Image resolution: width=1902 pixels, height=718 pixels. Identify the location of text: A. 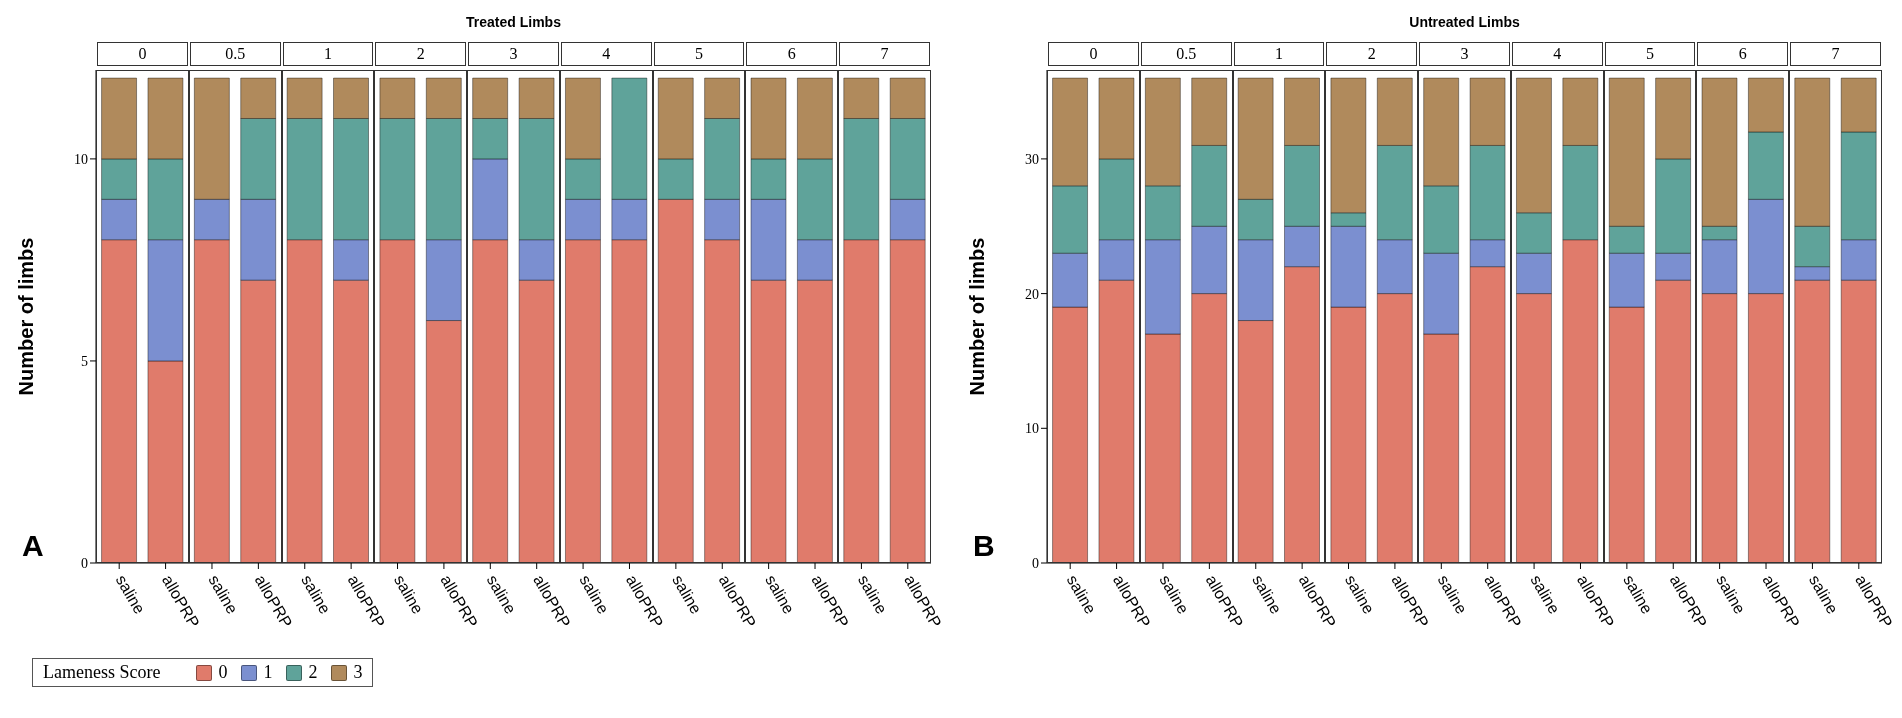
(33, 546).